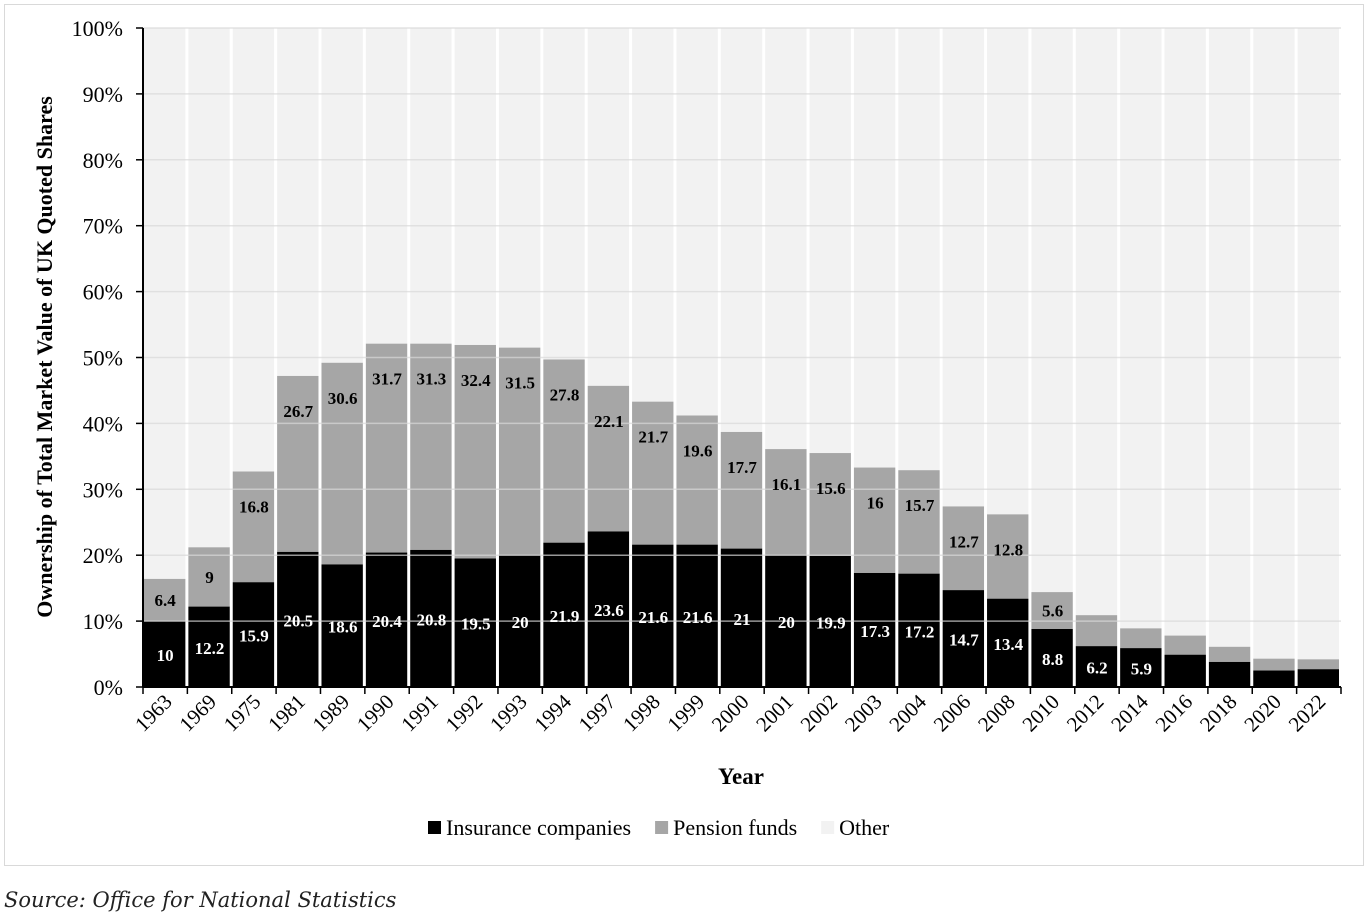 The image size is (1369, 919). Describe the element at coordinates (298, 620) in the screenshot. I see `data-label-insurance: 20.5` at that location.